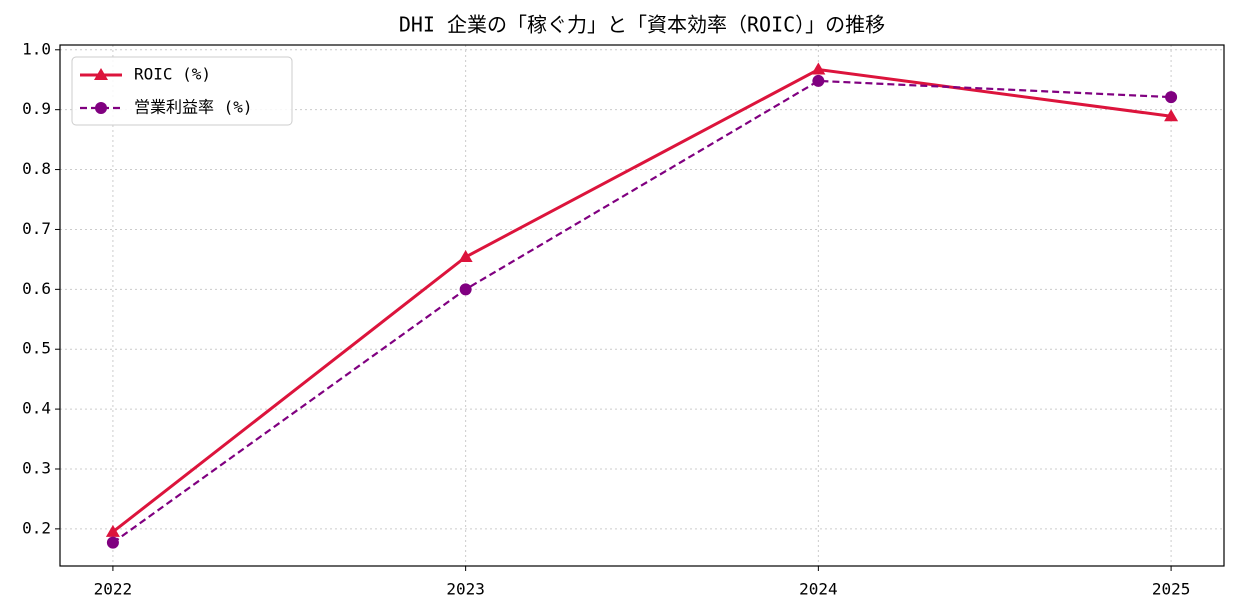 Image resolution: width=1238 pixels, height=616 pixels. Describe the element at coordinates (36, 48) in the screenshot. I see `y-tick-label: 1.0` at that location.